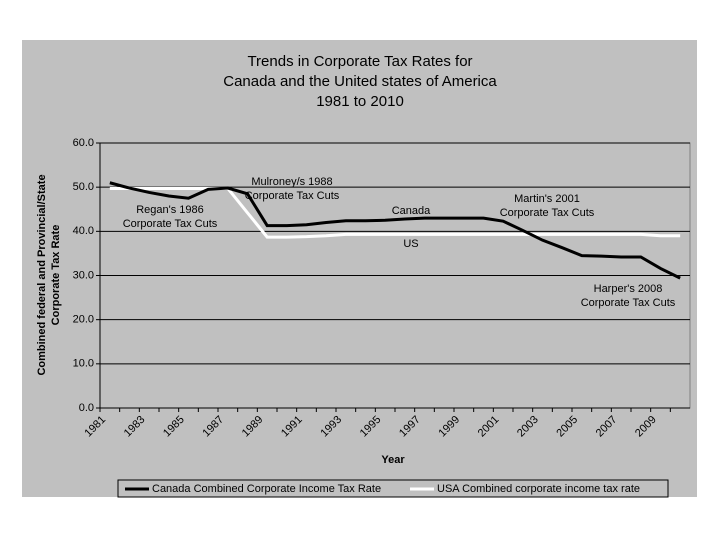 The height and width of the screenshot is (540, 720). I want to click on y-axis-title: Combined federal and Provincial/State, so click(42, 274).